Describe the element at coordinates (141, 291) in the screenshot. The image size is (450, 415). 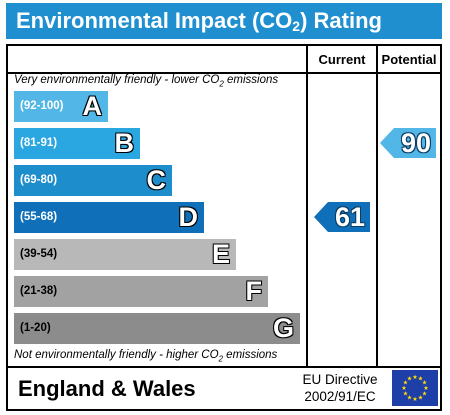
I see `band-f: (21-38) F` at that location.